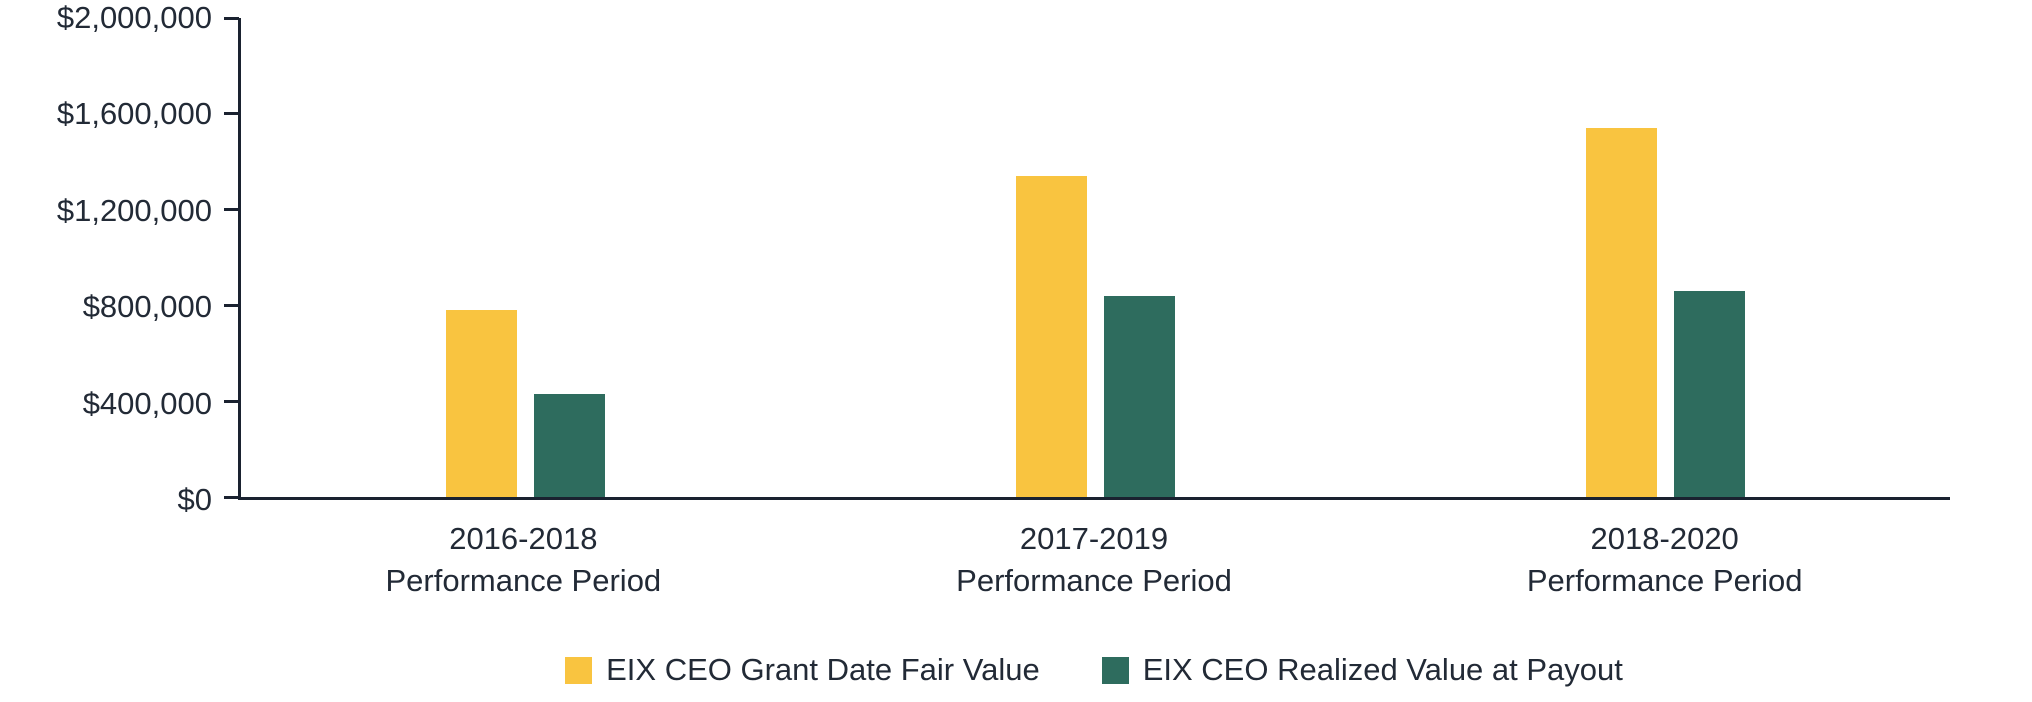 The height and width of the screenshot is (702, 2032). What do you see at coordinates (147, 403) in the screenshot?
I see `y-axis-tick-label: $400,000` at bounding box center [147, 403].